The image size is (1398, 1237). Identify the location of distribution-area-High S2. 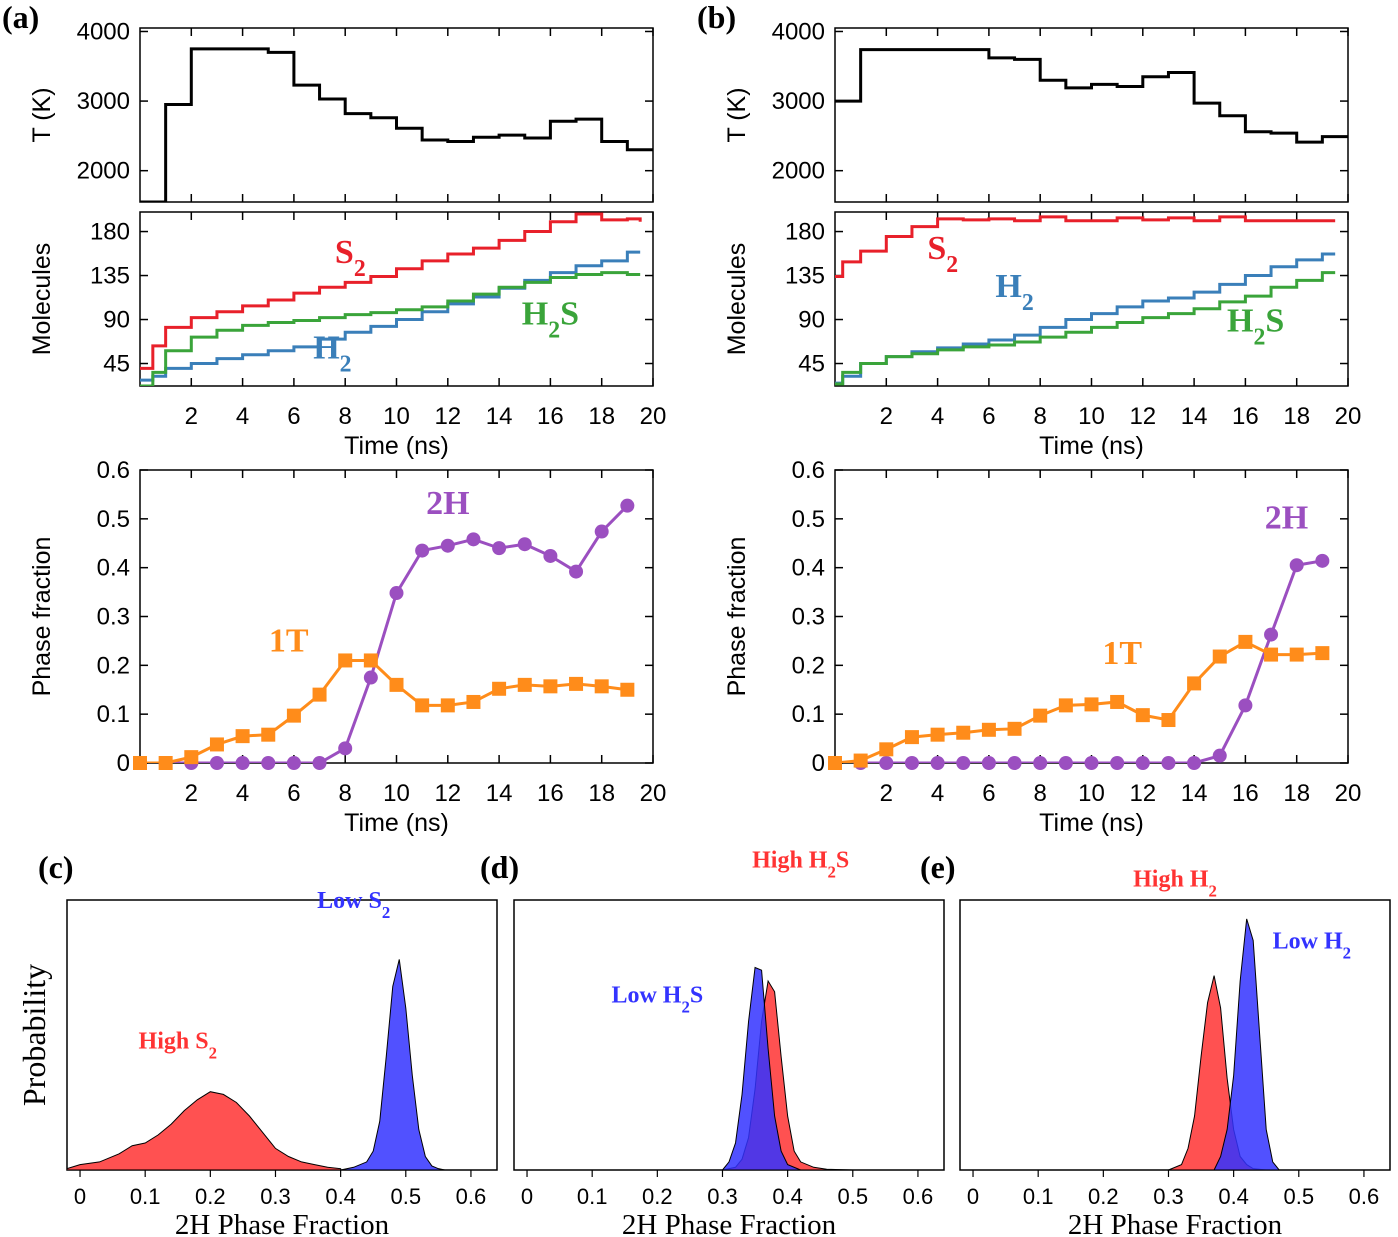
(204, 1131).